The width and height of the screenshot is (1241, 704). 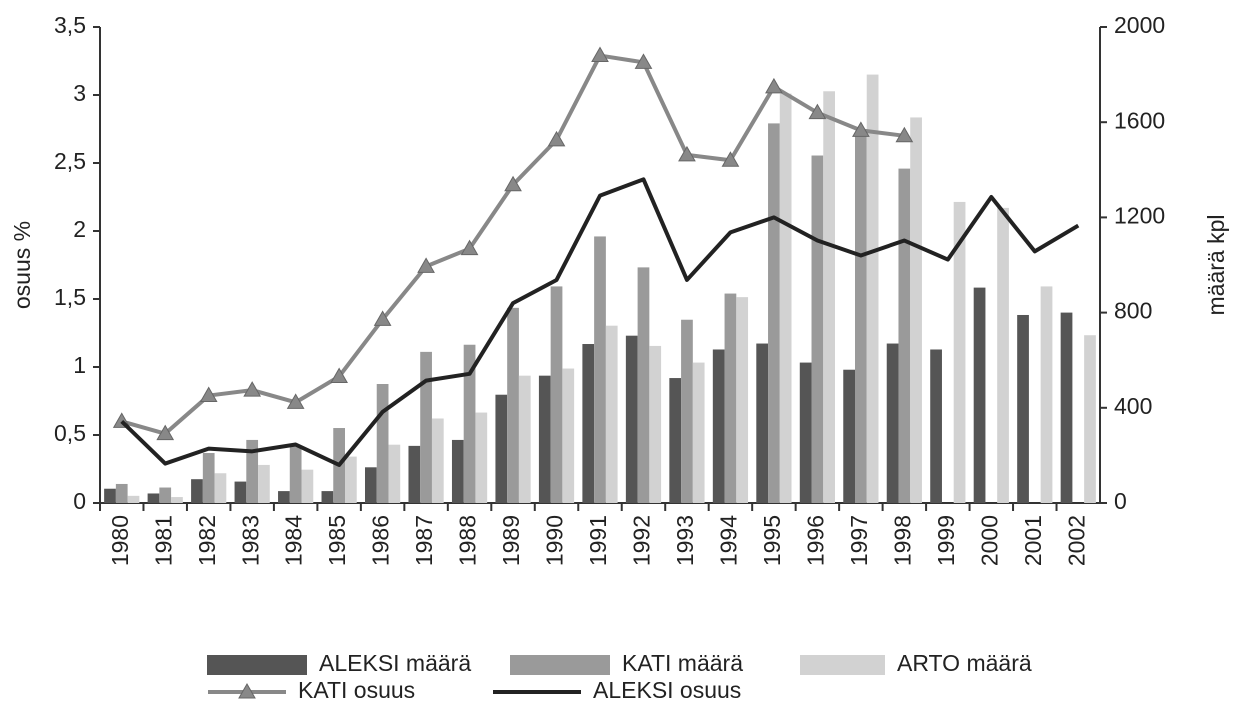 I want to click on y2-tick-label: 800, so click(x=1133, y=311).